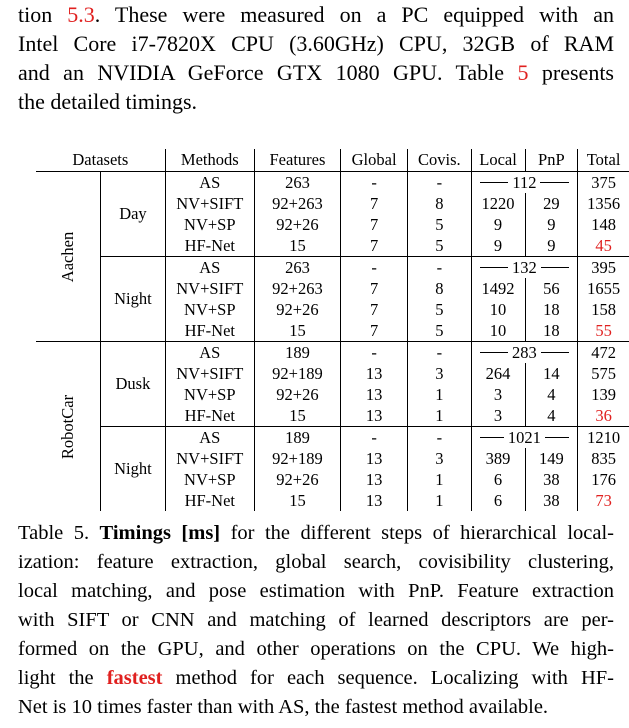  I want to click on sequence-name: Night, so click(133, 299).